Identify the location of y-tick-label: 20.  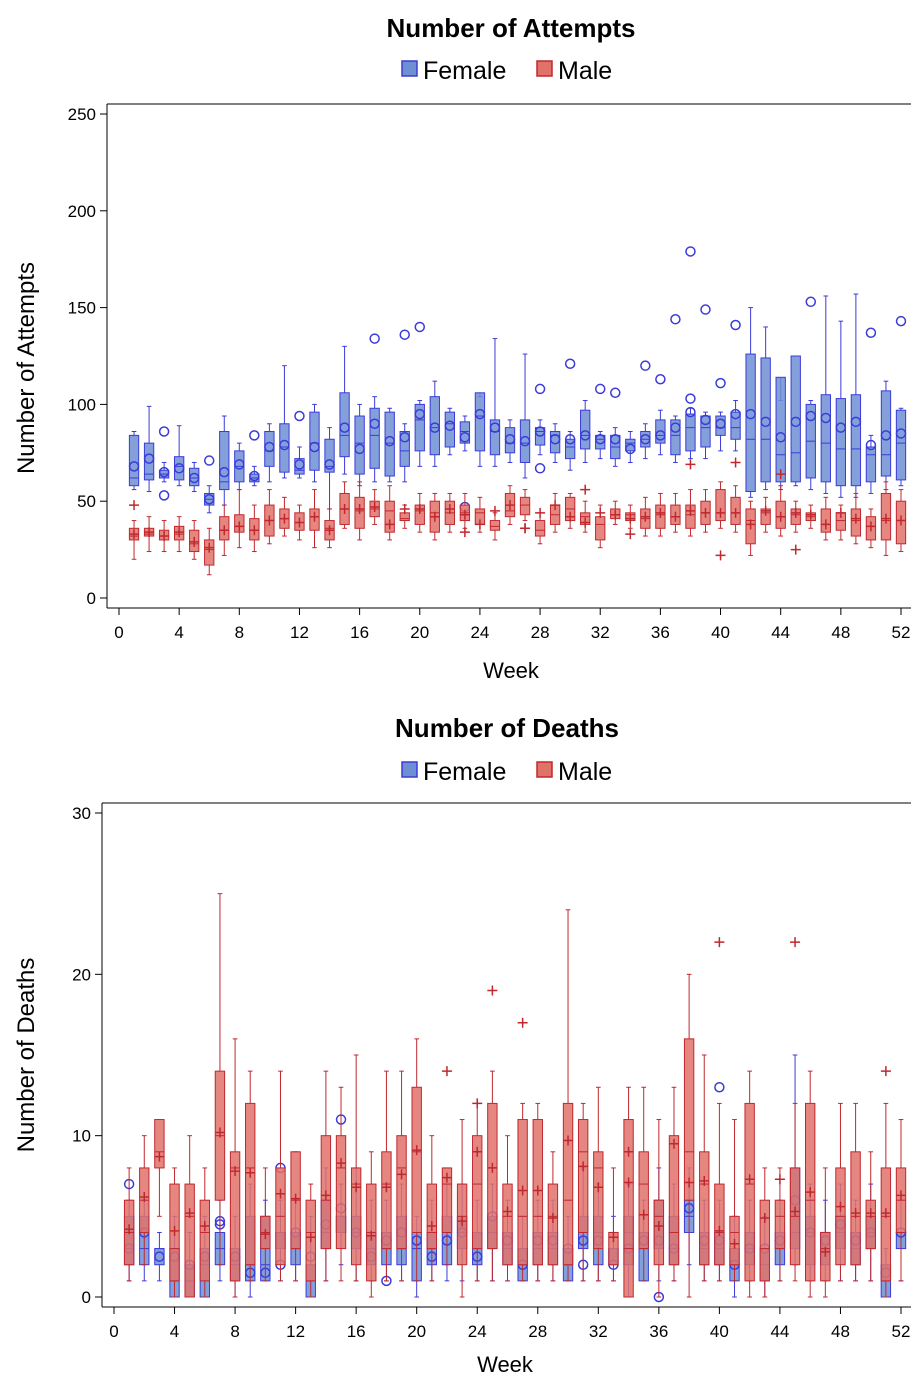
(81, 974).